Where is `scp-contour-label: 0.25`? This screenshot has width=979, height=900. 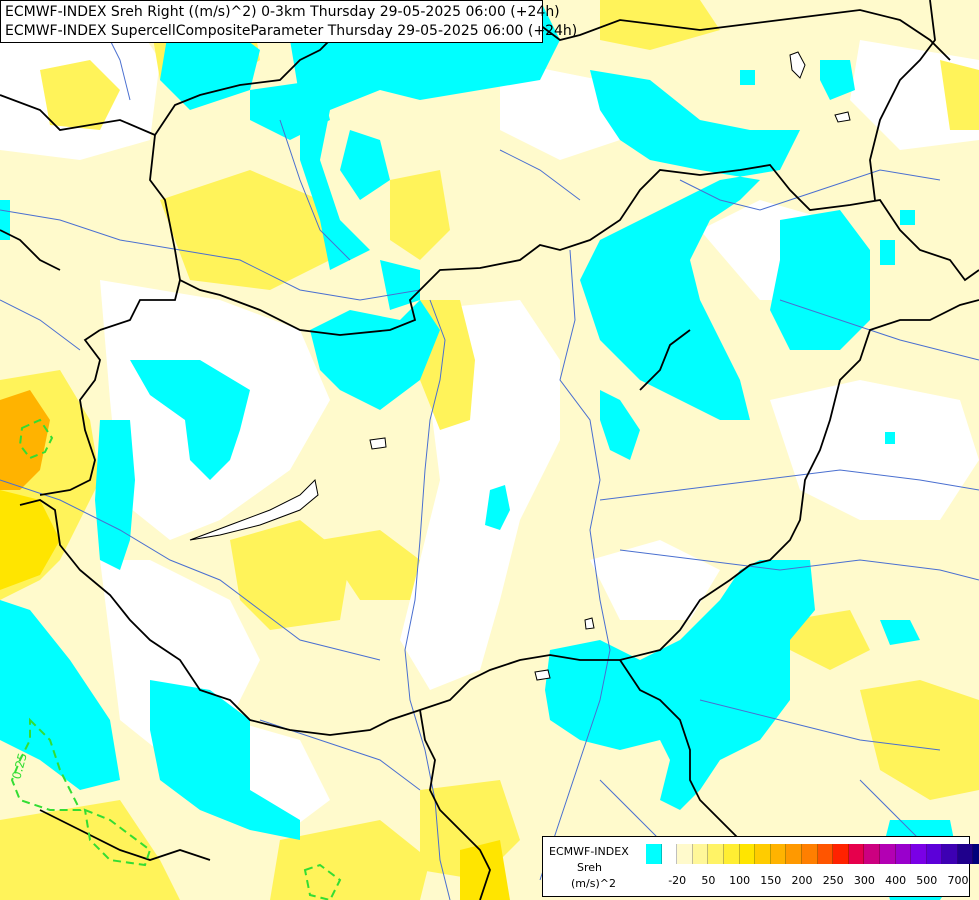 scp-contour-label: 0.25 is located at coordinates (19, 765).